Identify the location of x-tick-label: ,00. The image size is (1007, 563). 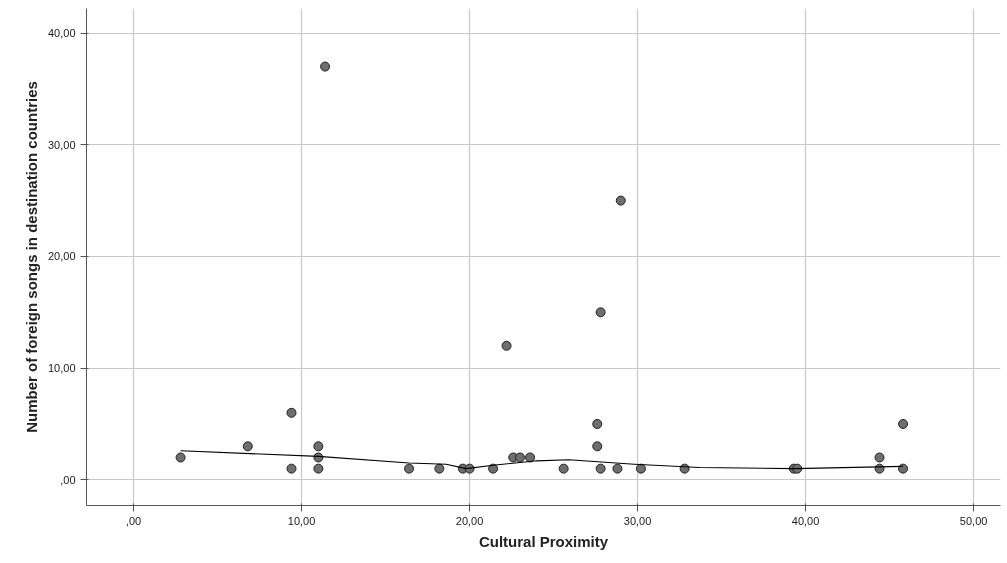
(133, 520).